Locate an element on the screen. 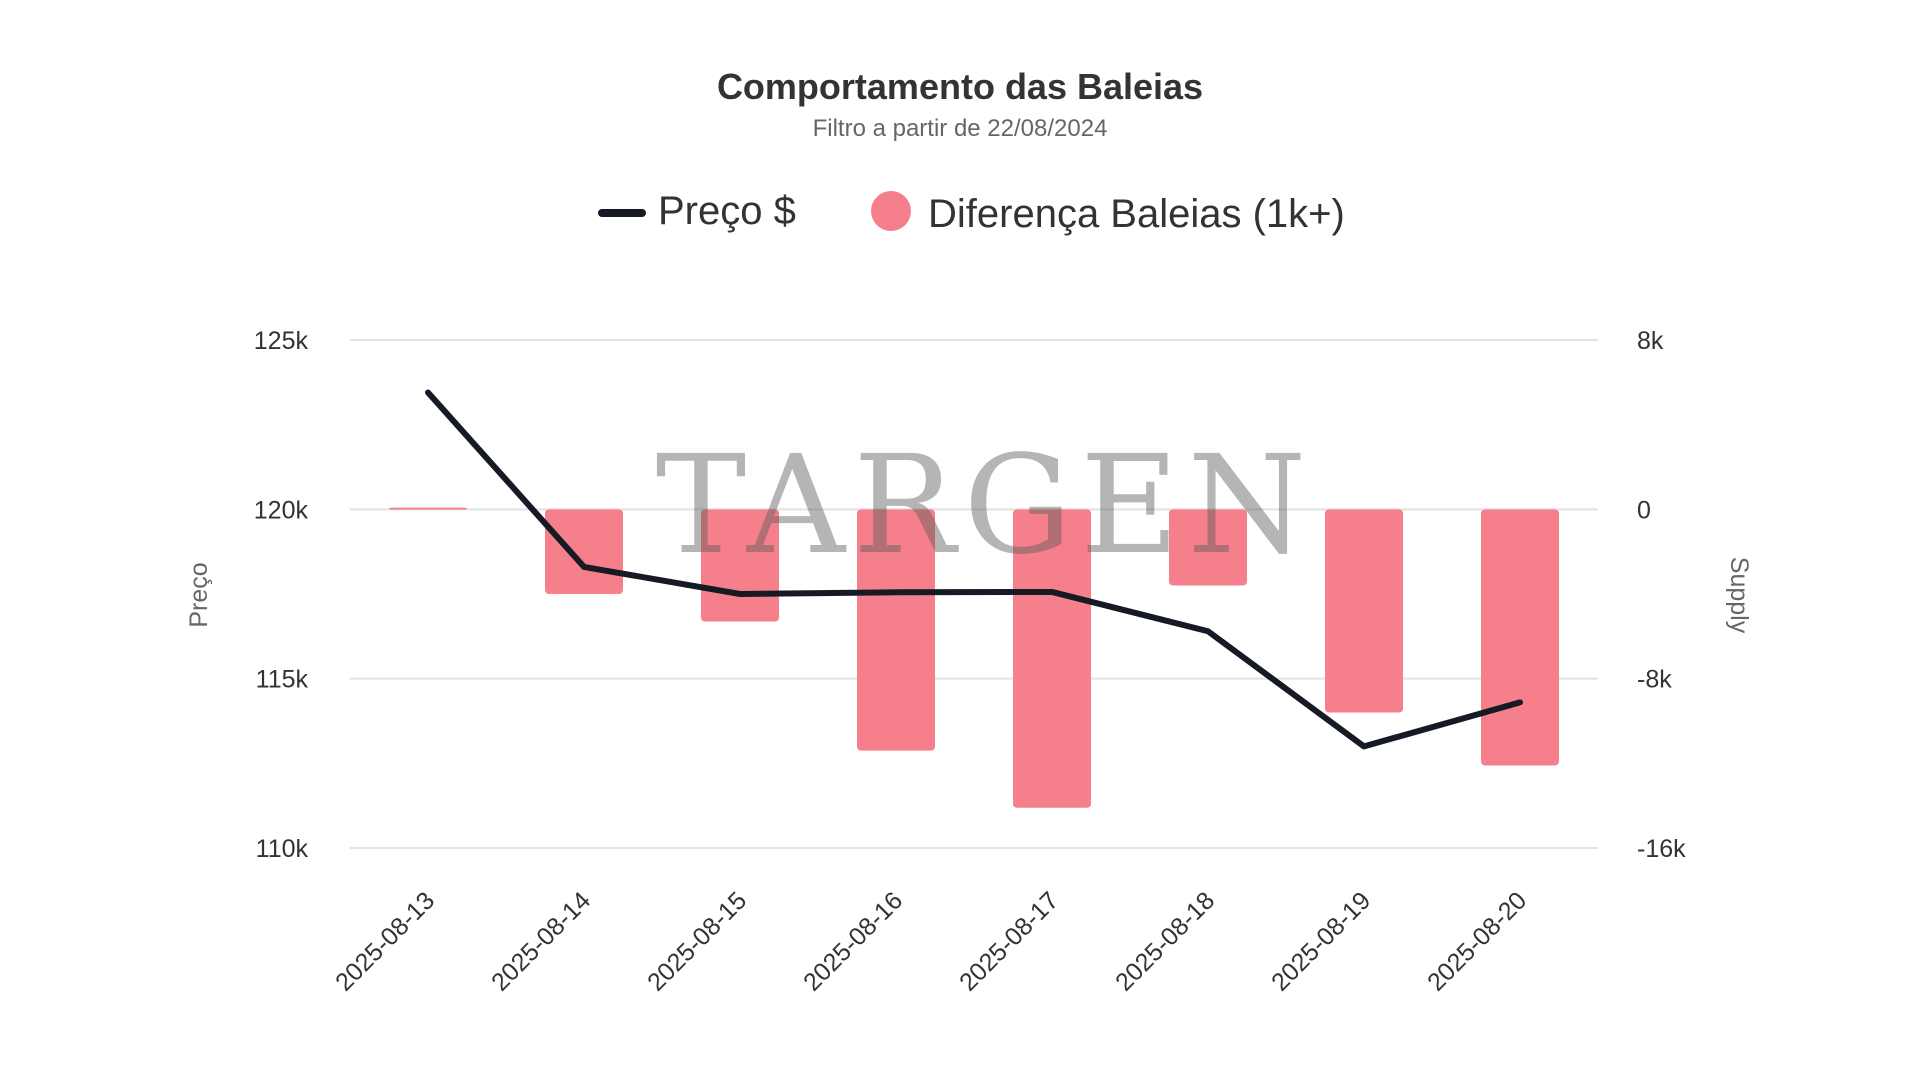 The width and height of the screenshot is (1920, 1080). y-axis-left-title: Preço is located at coordinates (199, 594).